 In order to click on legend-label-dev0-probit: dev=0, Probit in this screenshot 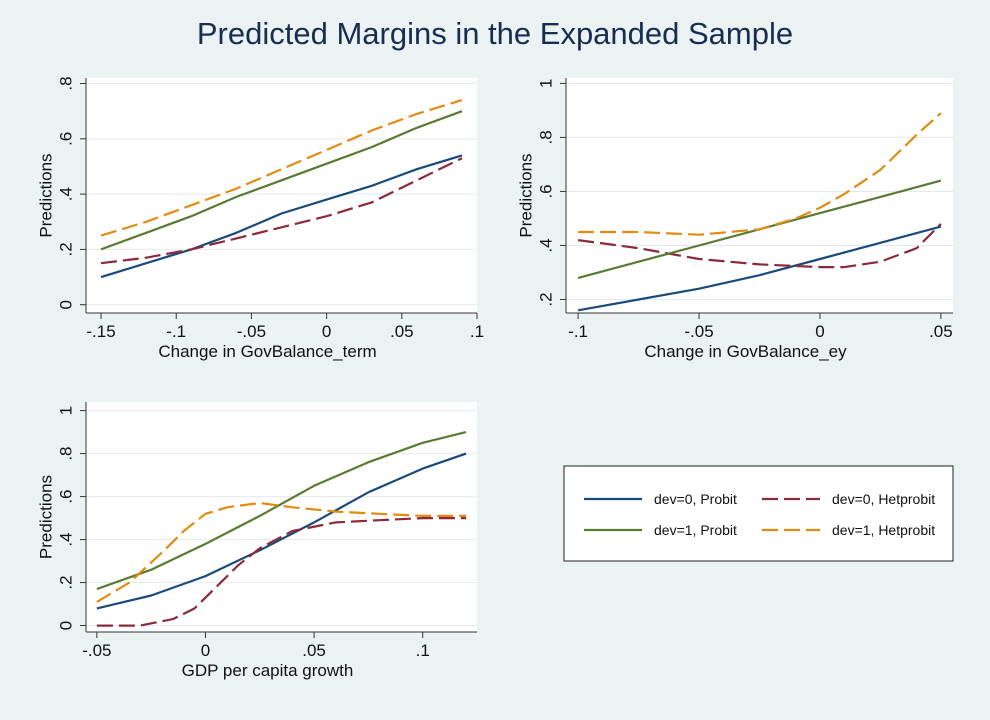, I will do `click(695, 499)`.